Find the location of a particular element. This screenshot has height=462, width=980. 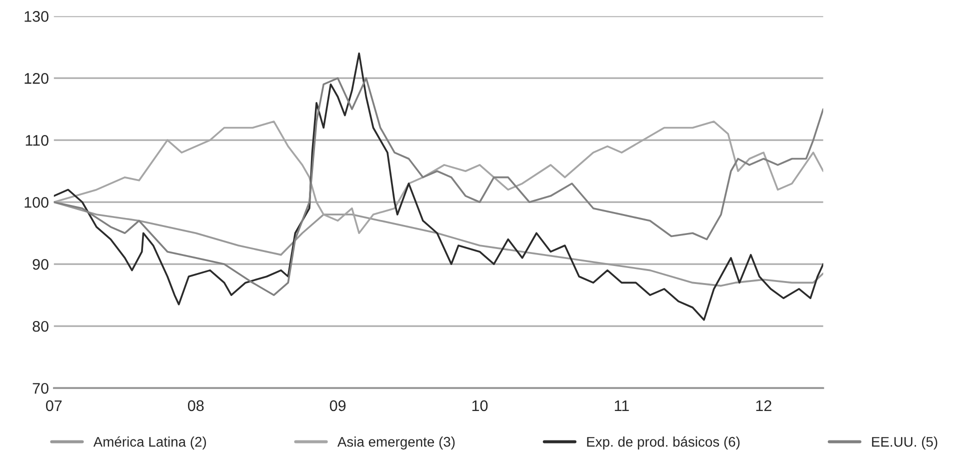

x-tick-label: 09 is located at coordinates (338, 406).